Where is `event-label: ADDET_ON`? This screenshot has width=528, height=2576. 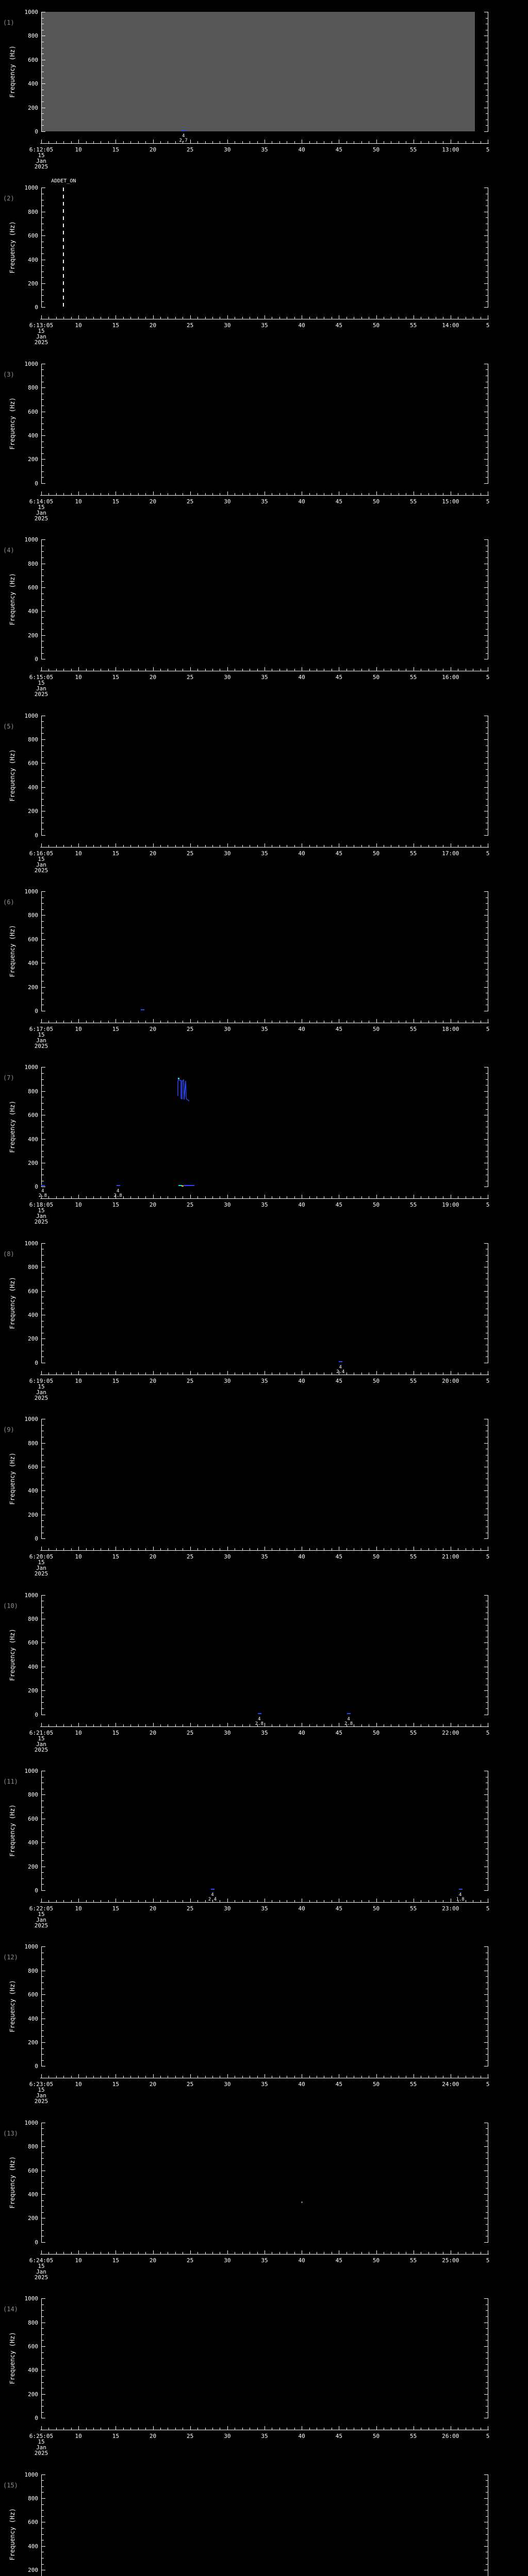
event-label: ADDET_ON is located at coordinates (63, 181).